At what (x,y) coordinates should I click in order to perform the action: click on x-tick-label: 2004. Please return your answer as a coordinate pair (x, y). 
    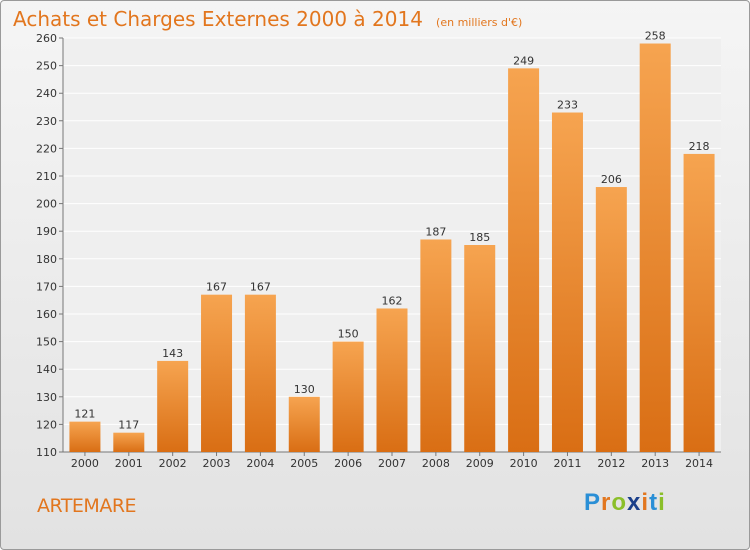
    Looking at the image, I should click on (260, 463).